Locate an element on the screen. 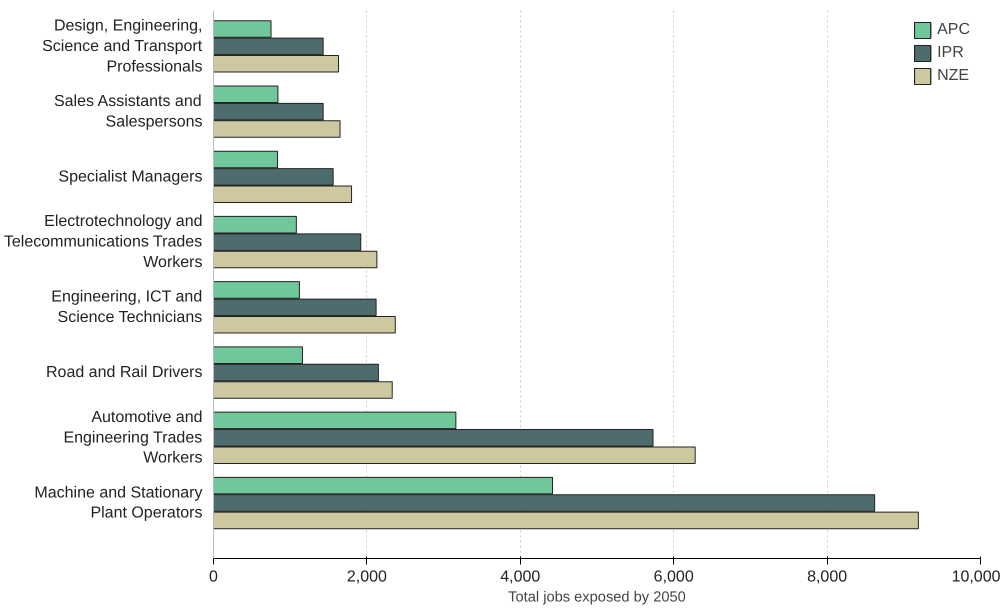 This screenshot has height=608, width=1000. x-tick-label: 0 is located at coordinates (213, 577).